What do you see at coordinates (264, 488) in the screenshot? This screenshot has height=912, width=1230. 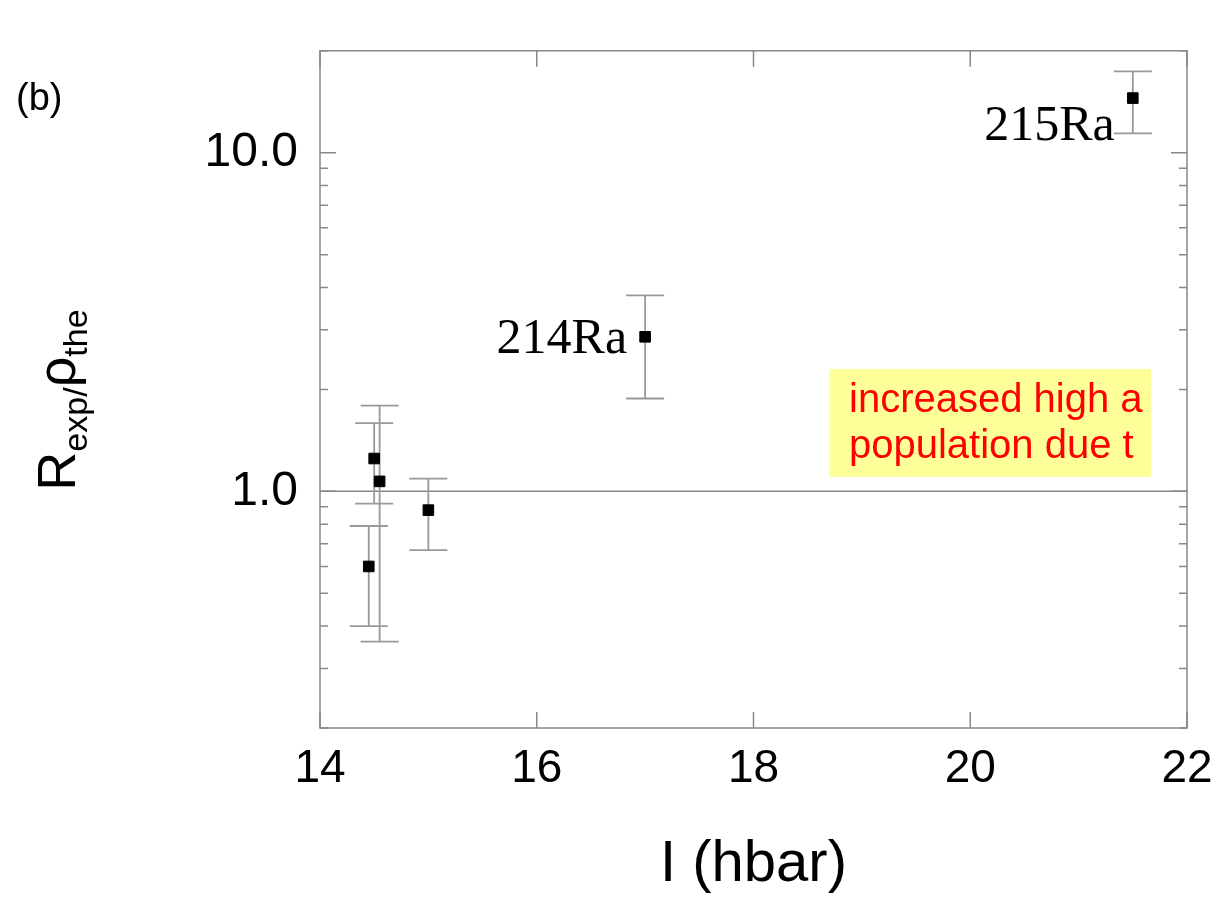 I see `y-tick-label: 1.0` at bounding box center [264, 488].